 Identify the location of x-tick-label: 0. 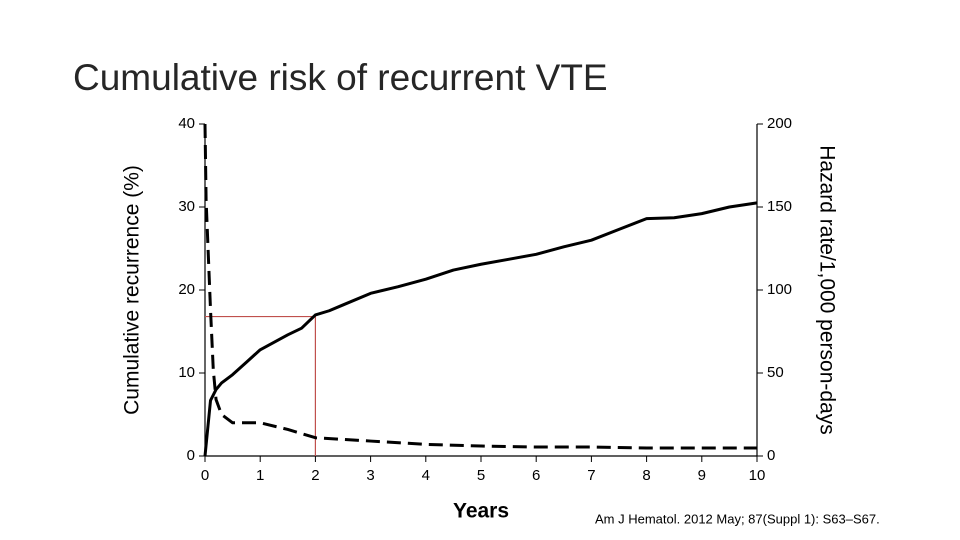
(205, 475).